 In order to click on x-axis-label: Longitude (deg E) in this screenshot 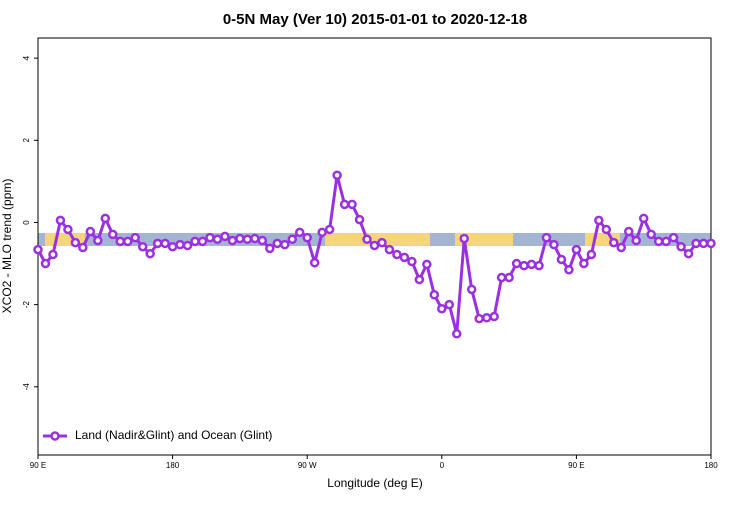, I will do `click(374, 483)`.